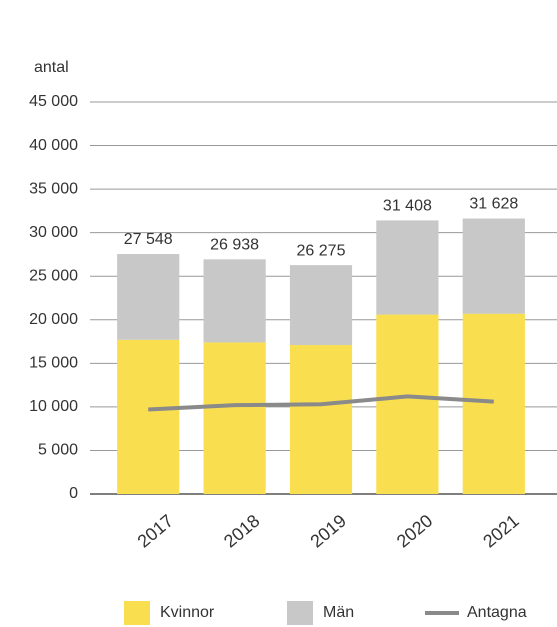  What do you see at coordinates (493, 204) in the screenshot?
I see `total-label: 31 628` at bounding box center [493, 204].